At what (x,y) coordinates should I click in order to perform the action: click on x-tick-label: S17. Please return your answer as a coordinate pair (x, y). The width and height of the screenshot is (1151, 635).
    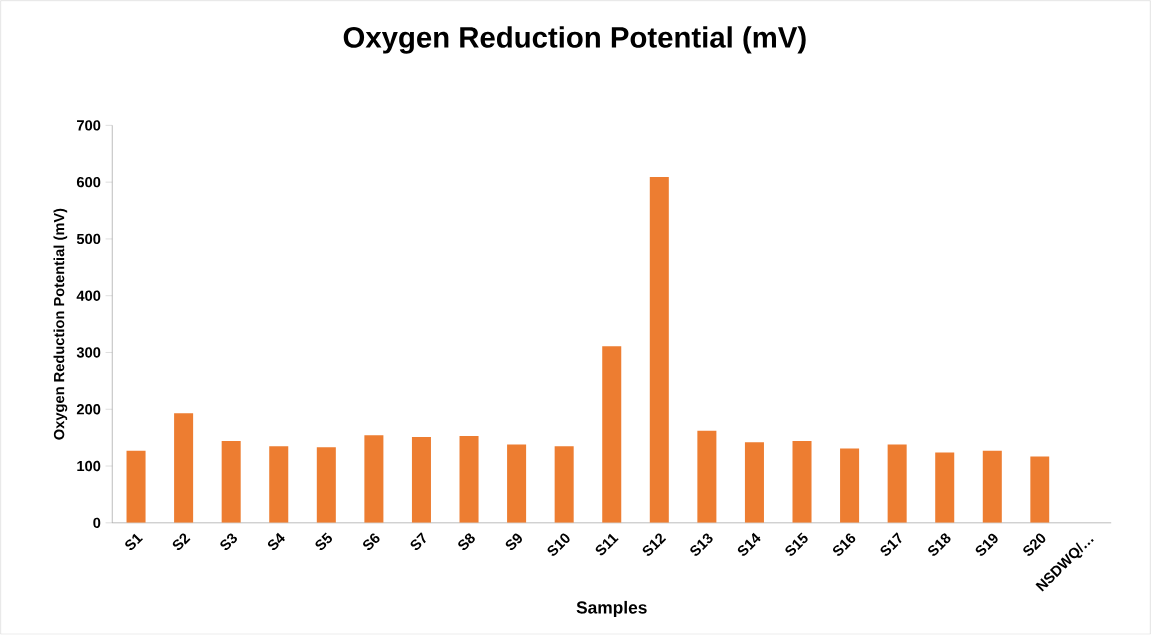
    Looking at the image, I should click on (891, 544).